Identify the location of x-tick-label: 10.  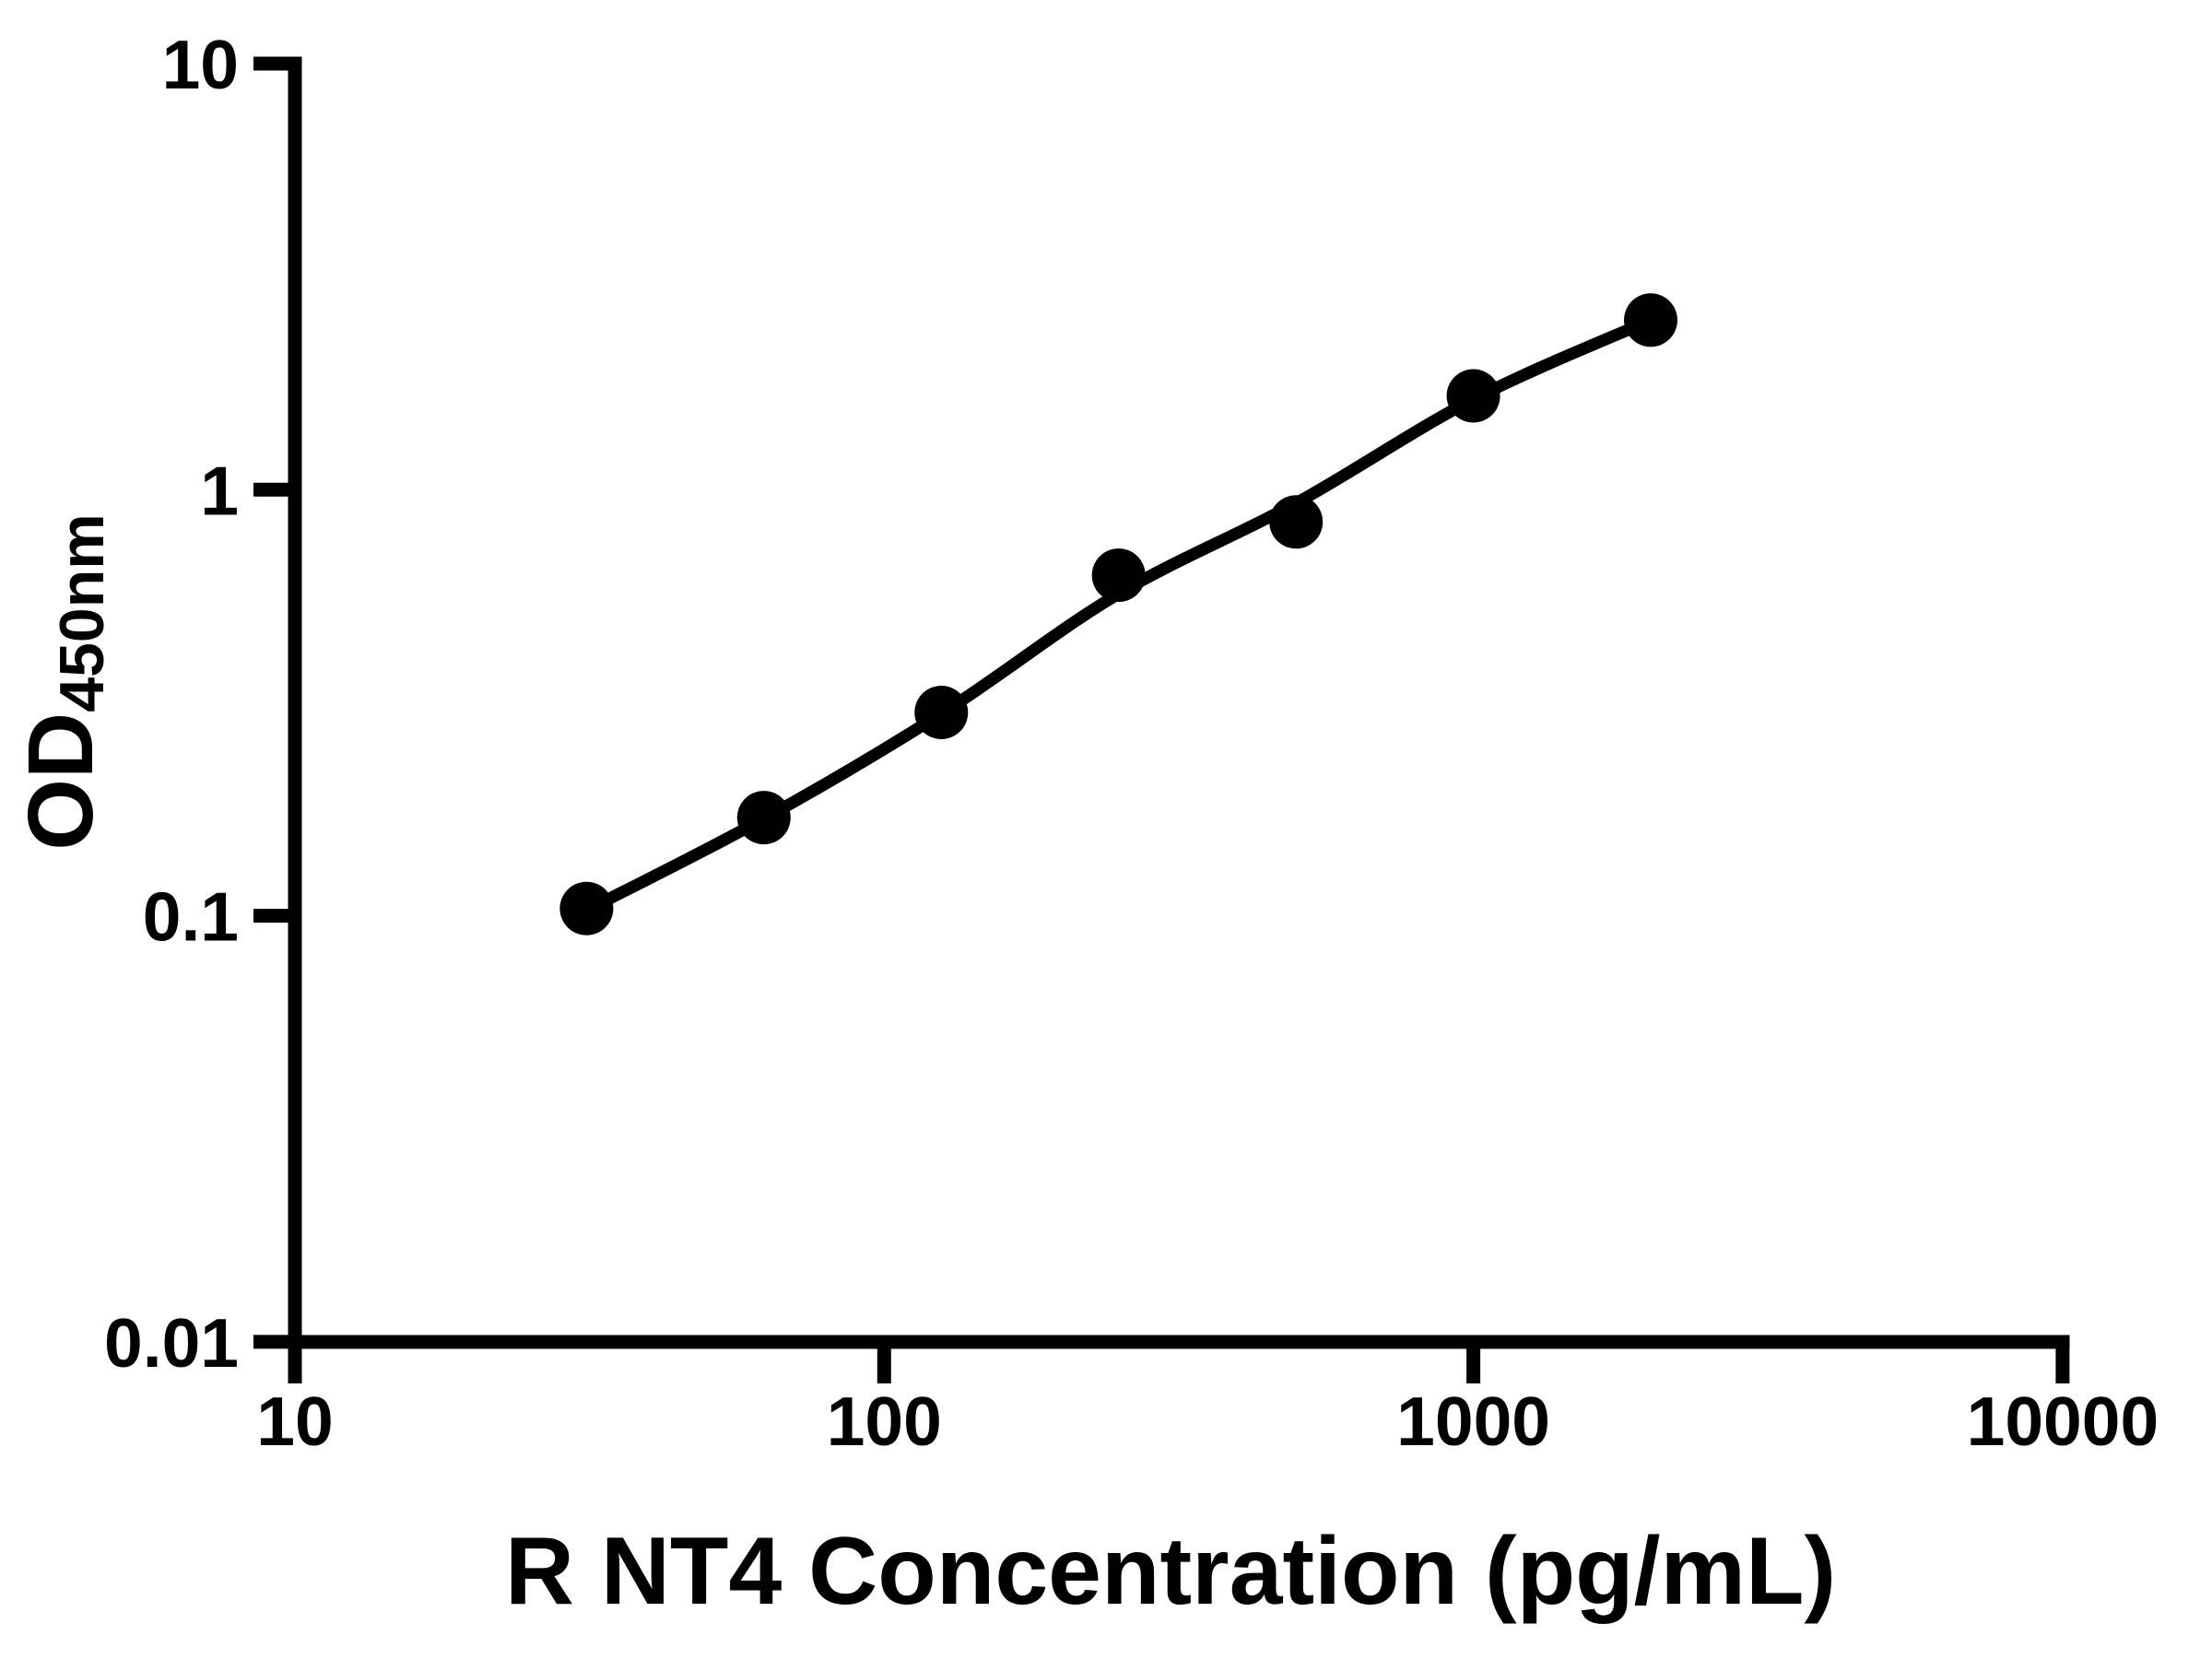
(294, 1421).